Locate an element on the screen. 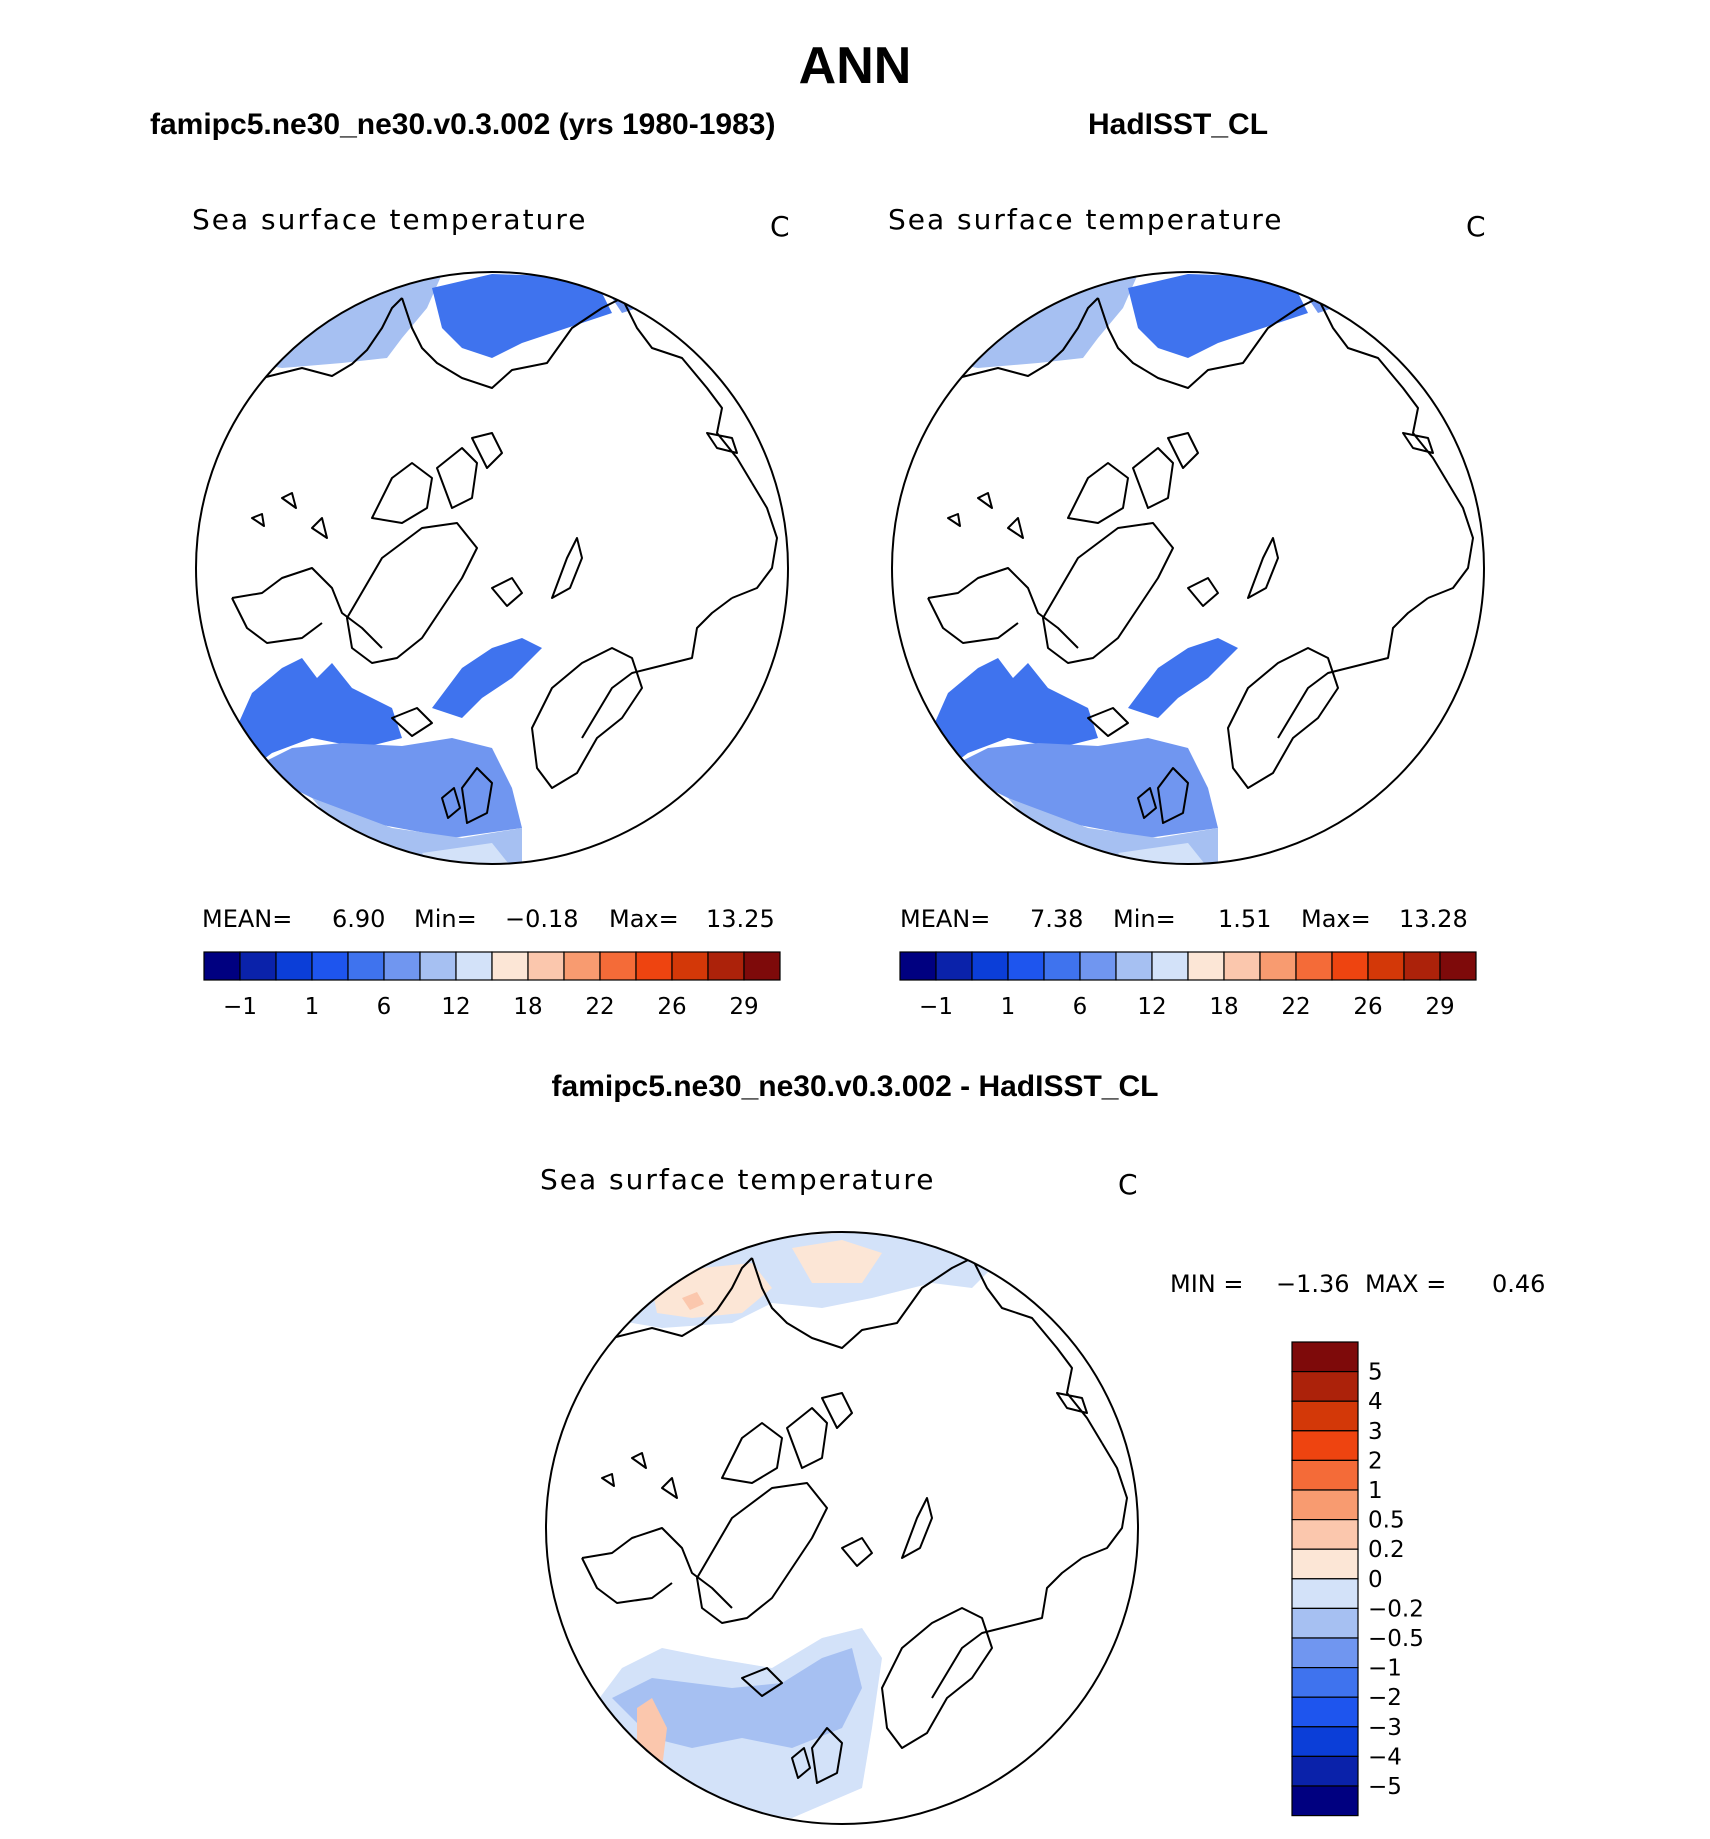 The width and height of the screenshot is (1710, 1839). right-polar-map is located at coordinates (1188, 568).